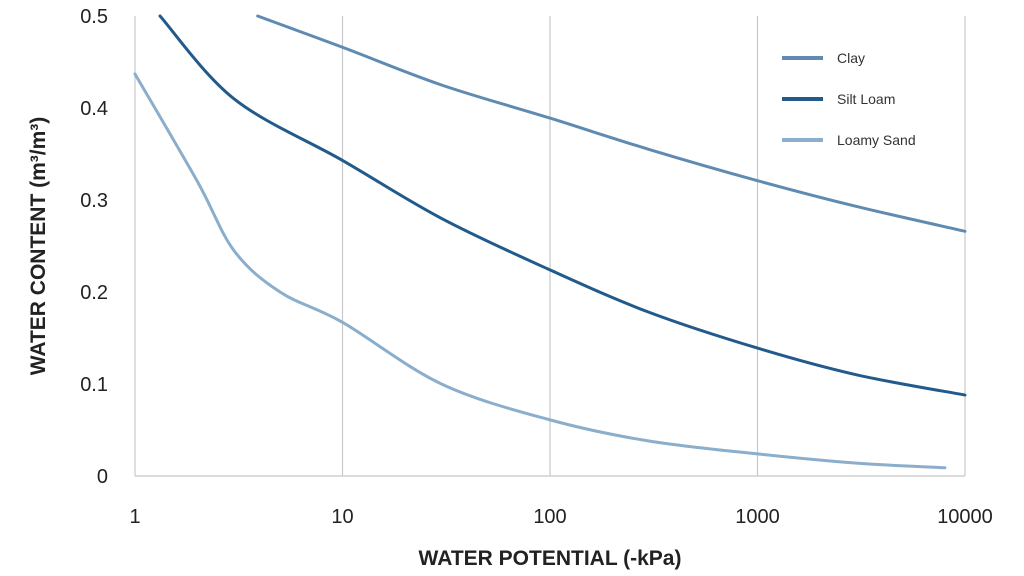  What do you see at coordinates (550, 558) in the screenshot?
I see `x-axis-label: WATER POTENTIAL (-kPa)` at bounding box center [550, 558].